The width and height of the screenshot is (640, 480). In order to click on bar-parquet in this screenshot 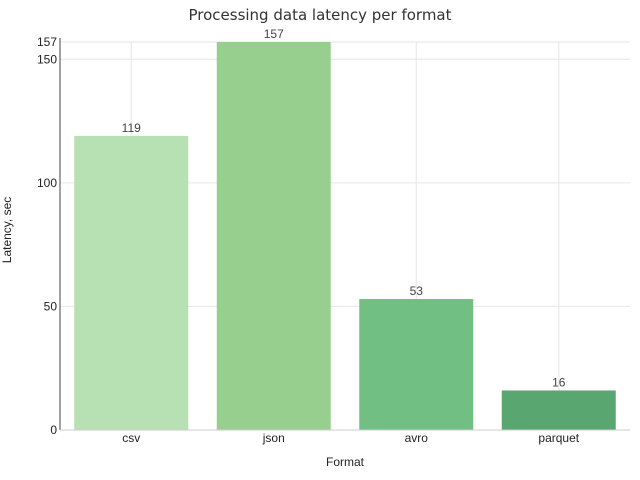, I will do `click(558, 410)`.